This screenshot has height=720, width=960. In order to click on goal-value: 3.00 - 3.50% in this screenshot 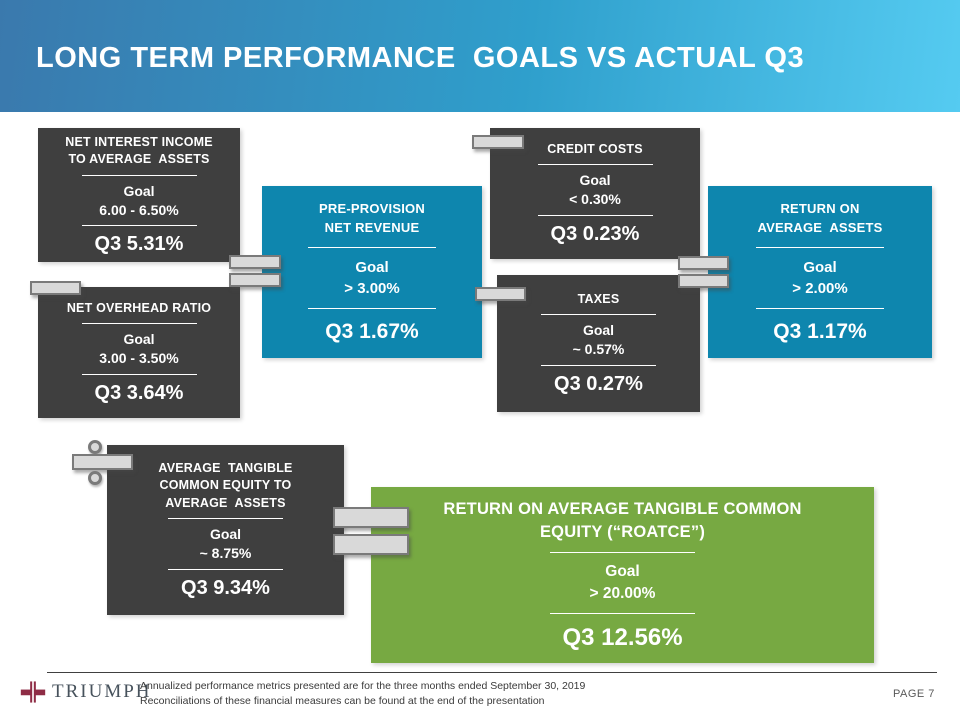, I will do `click(139, 358)`.